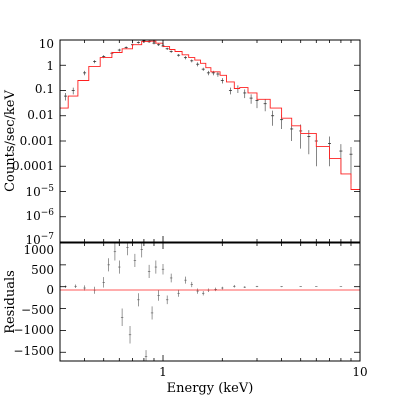 The width and height of the screenshot is (400, 400). I want to click on x-tick-labels: 1 10, so click(263, 372).